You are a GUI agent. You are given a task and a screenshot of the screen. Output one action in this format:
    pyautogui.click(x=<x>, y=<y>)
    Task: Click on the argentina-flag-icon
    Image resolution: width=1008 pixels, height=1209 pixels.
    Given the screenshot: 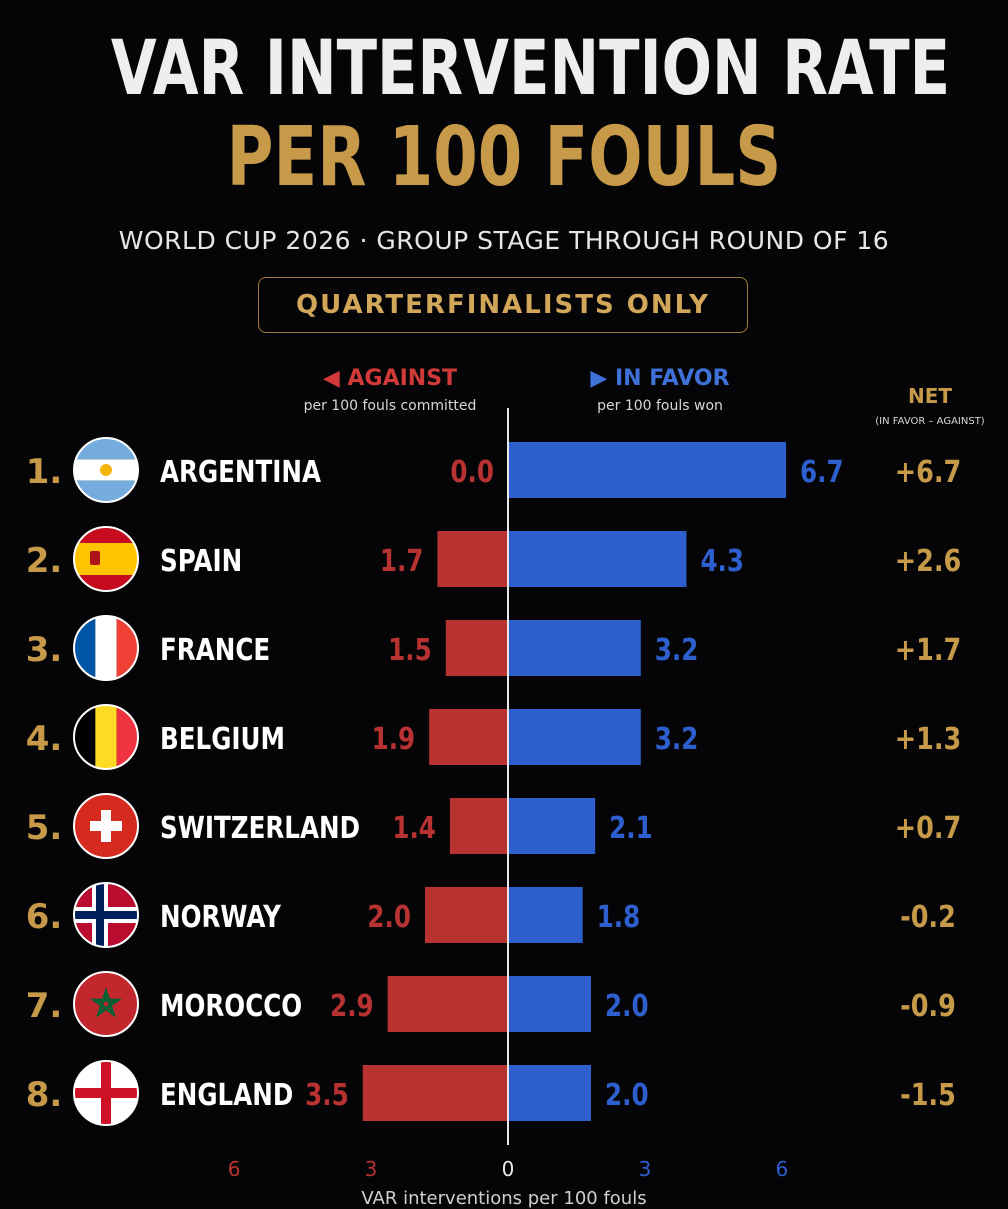 What is the action you would take?
    pyautogui.click(x=106, y=470)
    